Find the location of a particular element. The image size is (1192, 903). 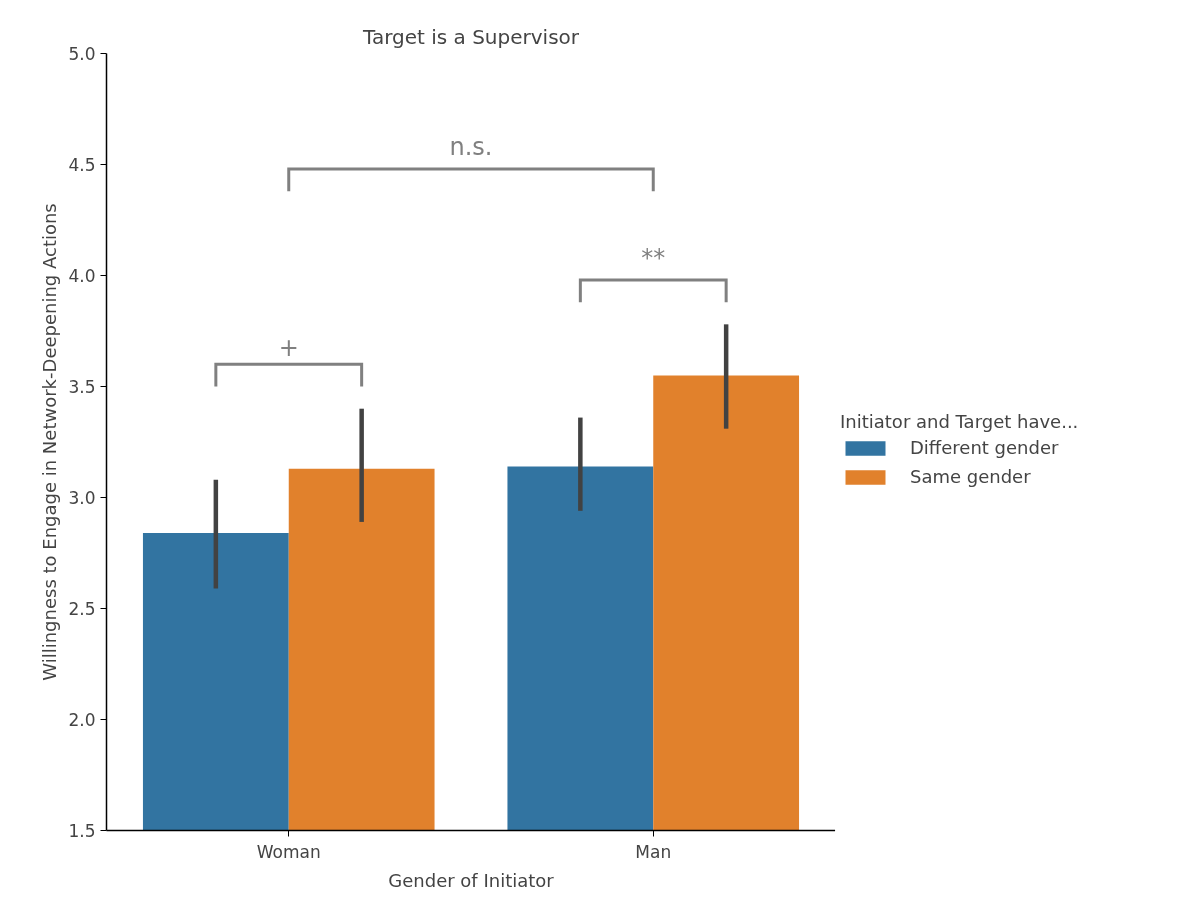

annotation: ** is located at coordinates (653, 257).